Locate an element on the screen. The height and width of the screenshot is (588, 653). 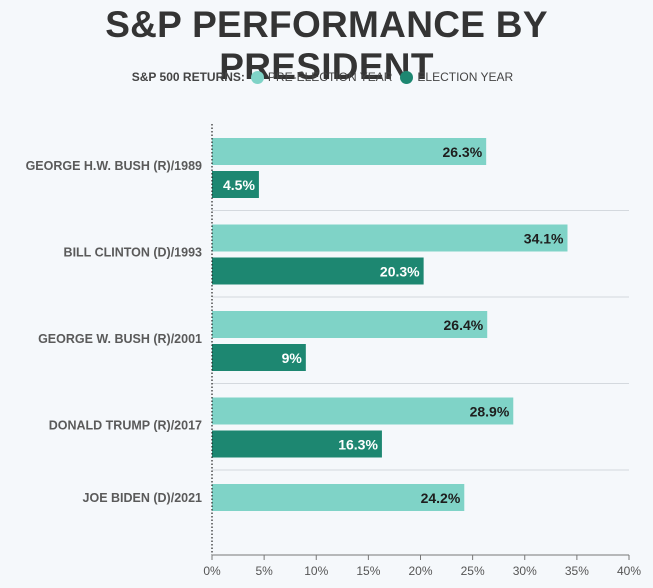
category-label: JOE BIDEN (D)/2021 is located at coordinates (143, 498).